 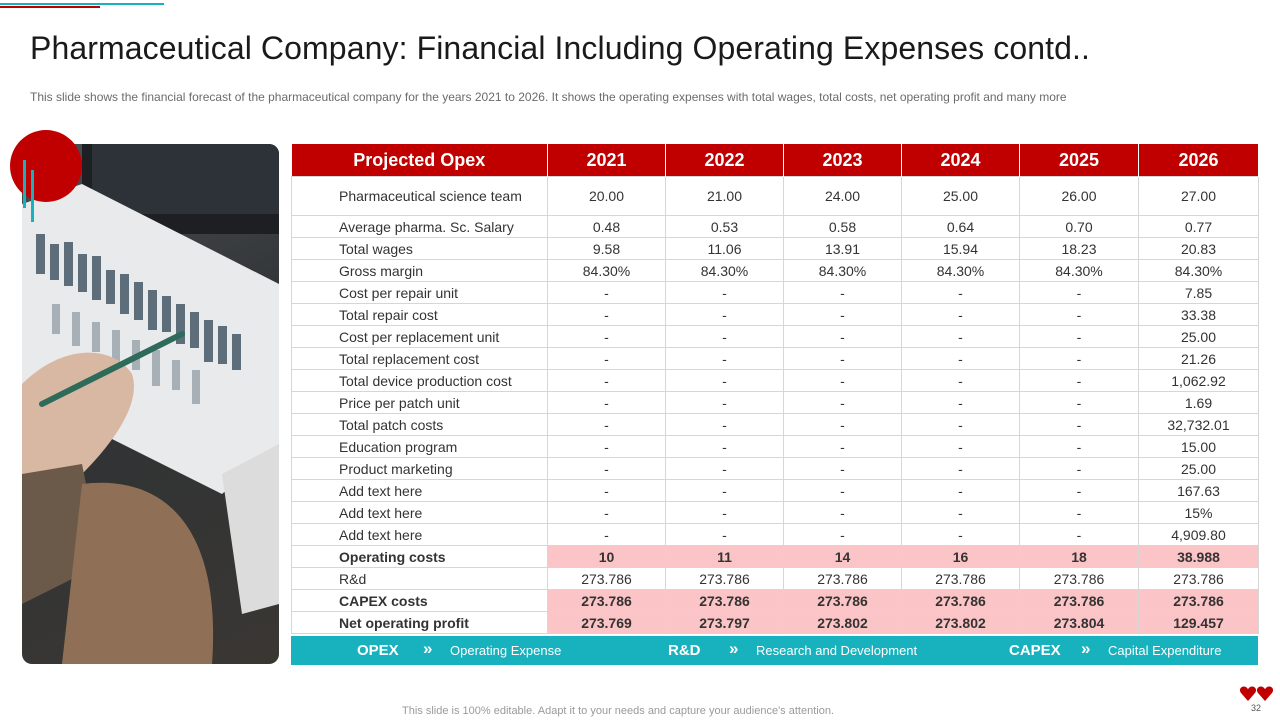 What do you see at coordinates (606, 622) in the screenshot?
I see `table-cell: 273.769` at bounding box center [606, 622].